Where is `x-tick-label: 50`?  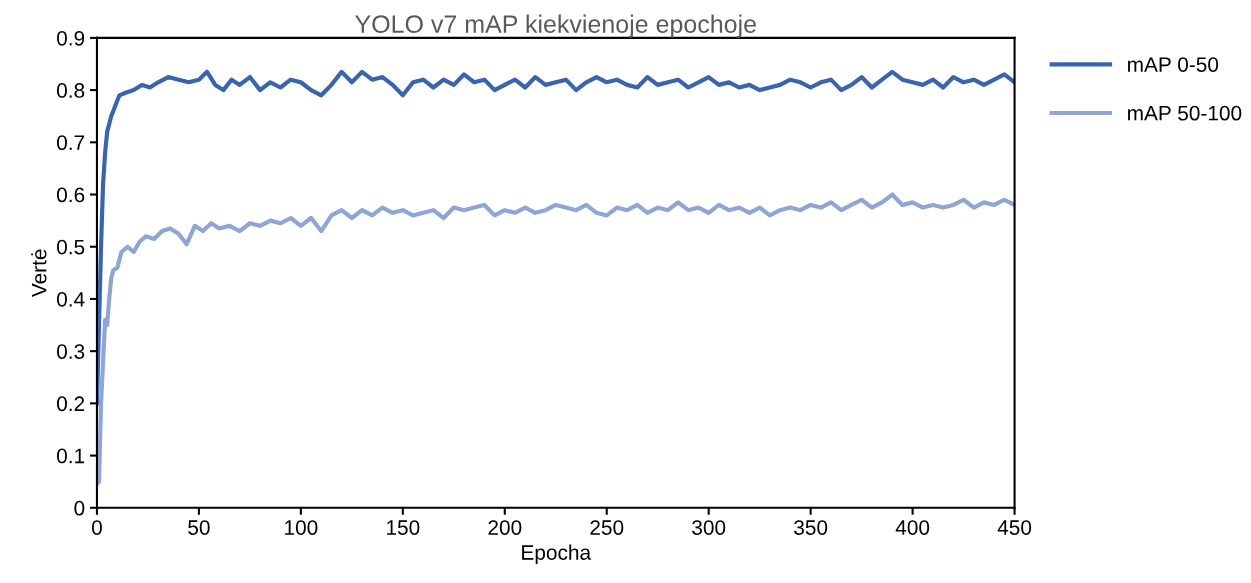
x-tick-label: 50 is located at coordinates (199, 527).